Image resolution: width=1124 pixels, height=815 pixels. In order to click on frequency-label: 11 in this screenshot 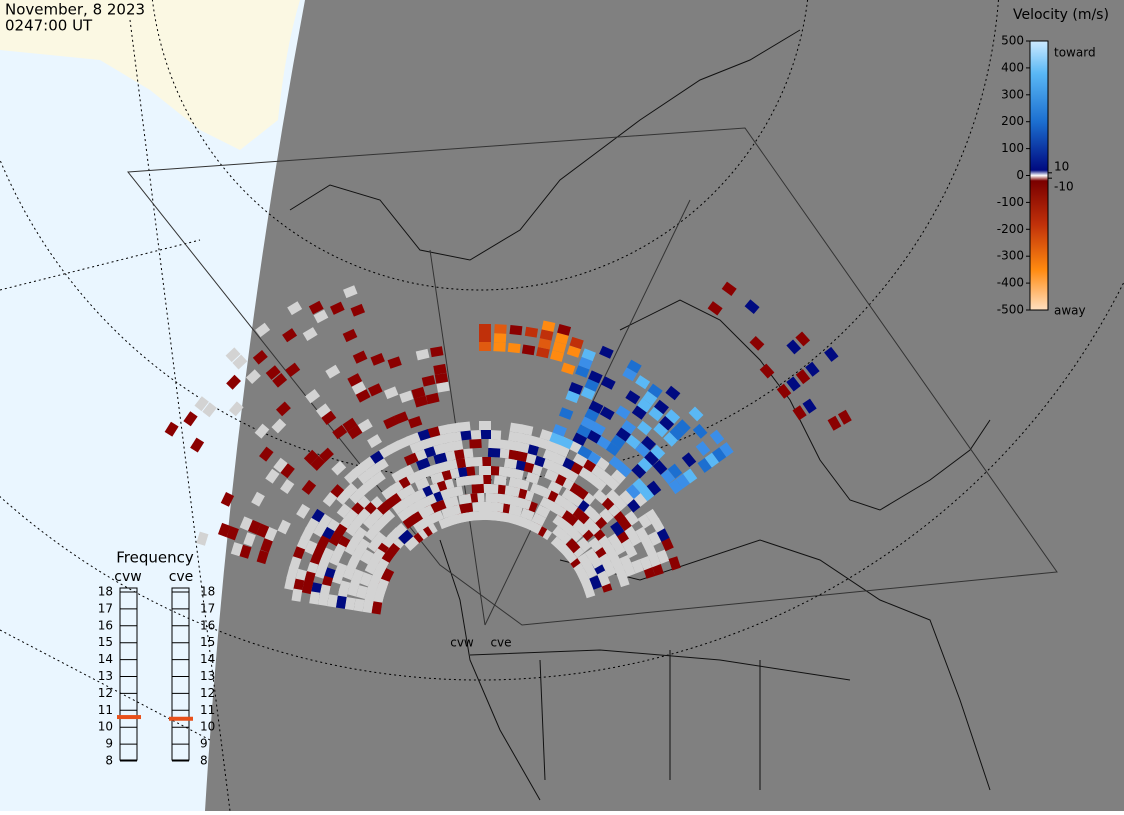, I will do `click(207, 710)`.